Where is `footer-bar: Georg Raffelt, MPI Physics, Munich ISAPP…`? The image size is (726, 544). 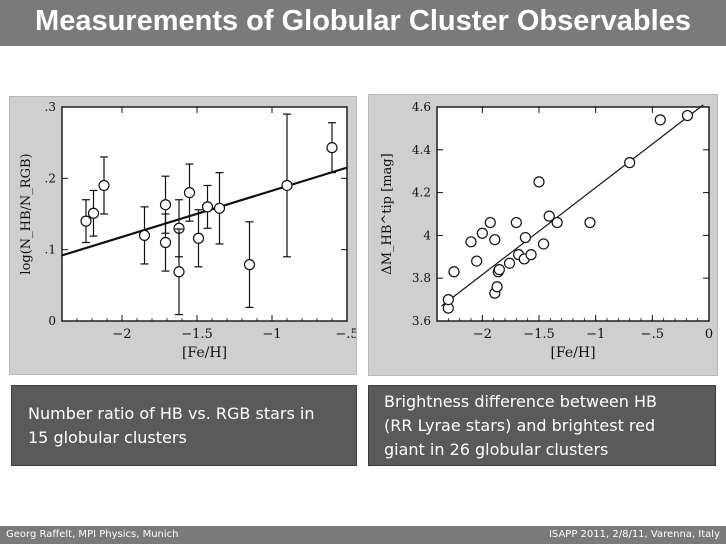 footer-bar: Georg Raffelt, MPI Physics, Munich ISAPP… is located at coordinates (363, 535).